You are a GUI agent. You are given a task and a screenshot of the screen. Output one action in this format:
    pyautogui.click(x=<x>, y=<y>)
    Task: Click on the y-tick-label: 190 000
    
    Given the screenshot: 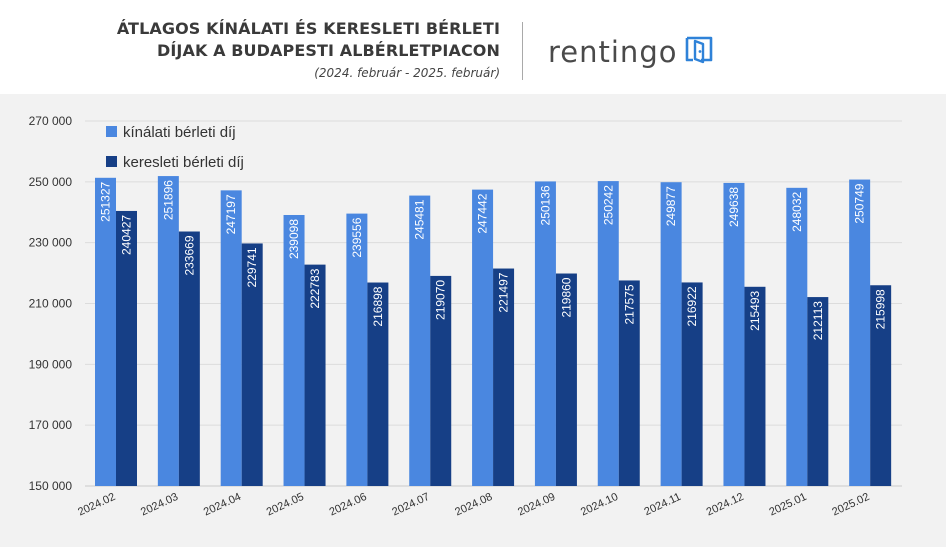 What is the action you would take?
    pyautogui.click(x=51, y=364)
    